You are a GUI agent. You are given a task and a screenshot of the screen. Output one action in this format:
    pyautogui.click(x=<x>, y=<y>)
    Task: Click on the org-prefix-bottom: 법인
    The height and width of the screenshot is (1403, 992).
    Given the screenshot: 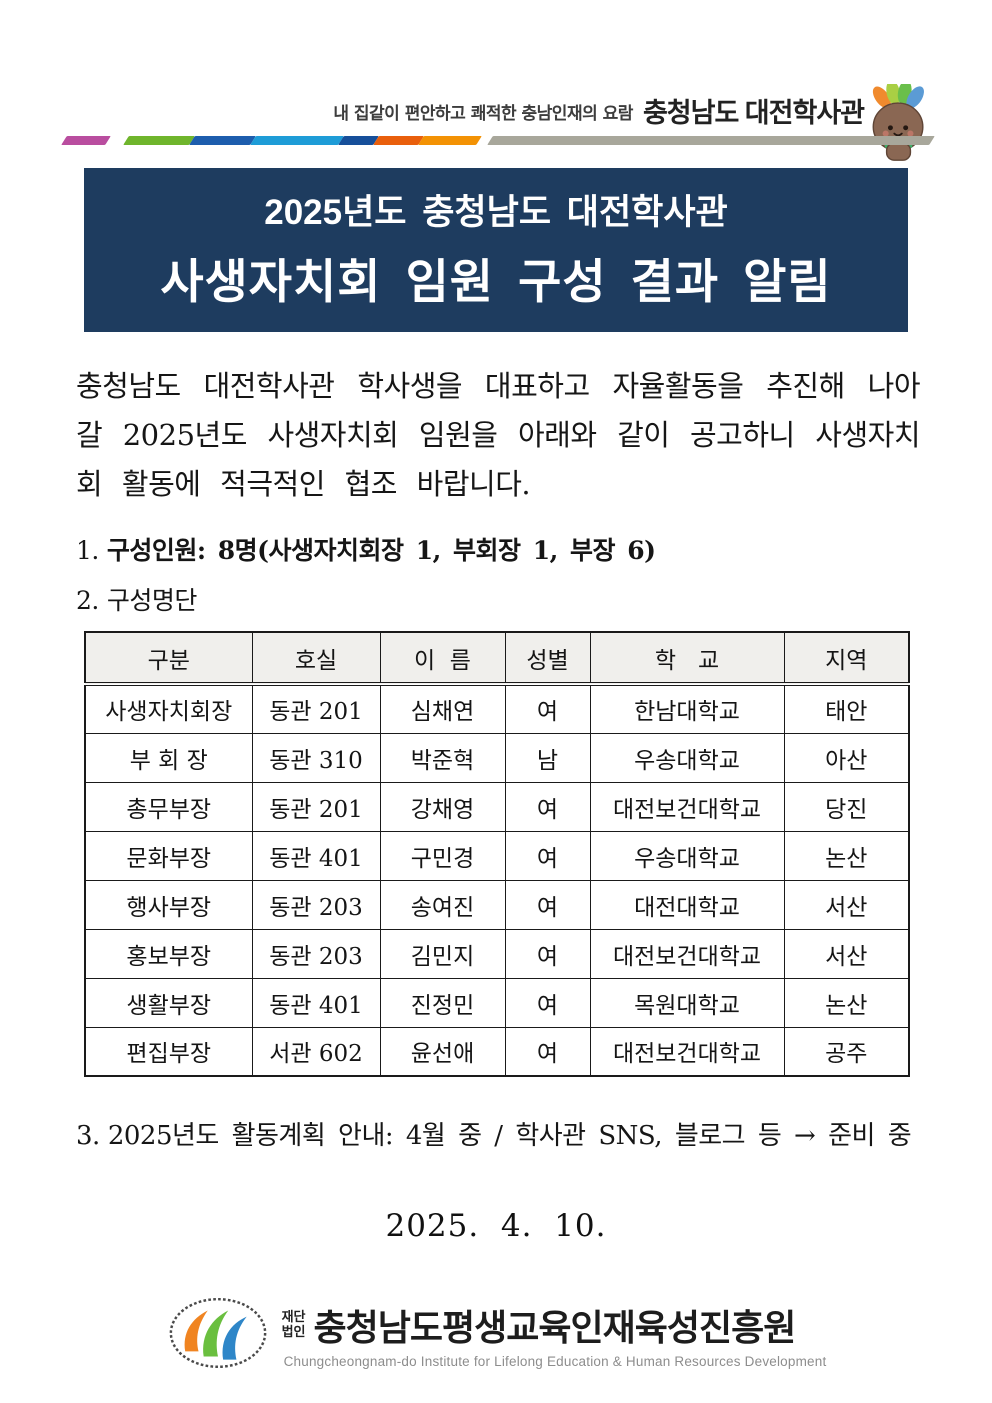 What is the action you would take?
    pyautogui.click(x=293, y=1331)
    